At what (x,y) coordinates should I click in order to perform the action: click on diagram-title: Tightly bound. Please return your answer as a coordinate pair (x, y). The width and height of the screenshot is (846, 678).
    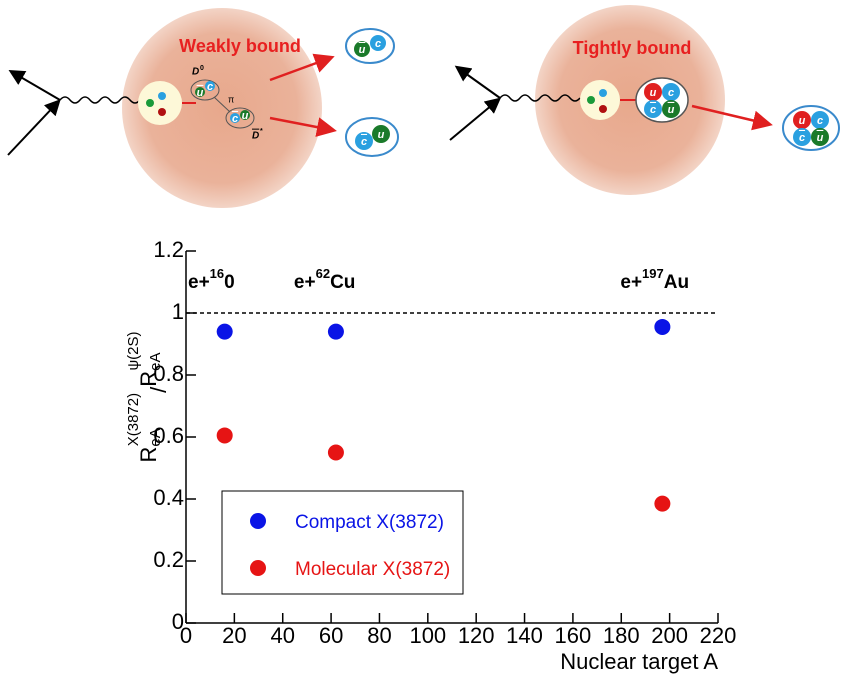
    Looking at the image, I should click on (632, 48).